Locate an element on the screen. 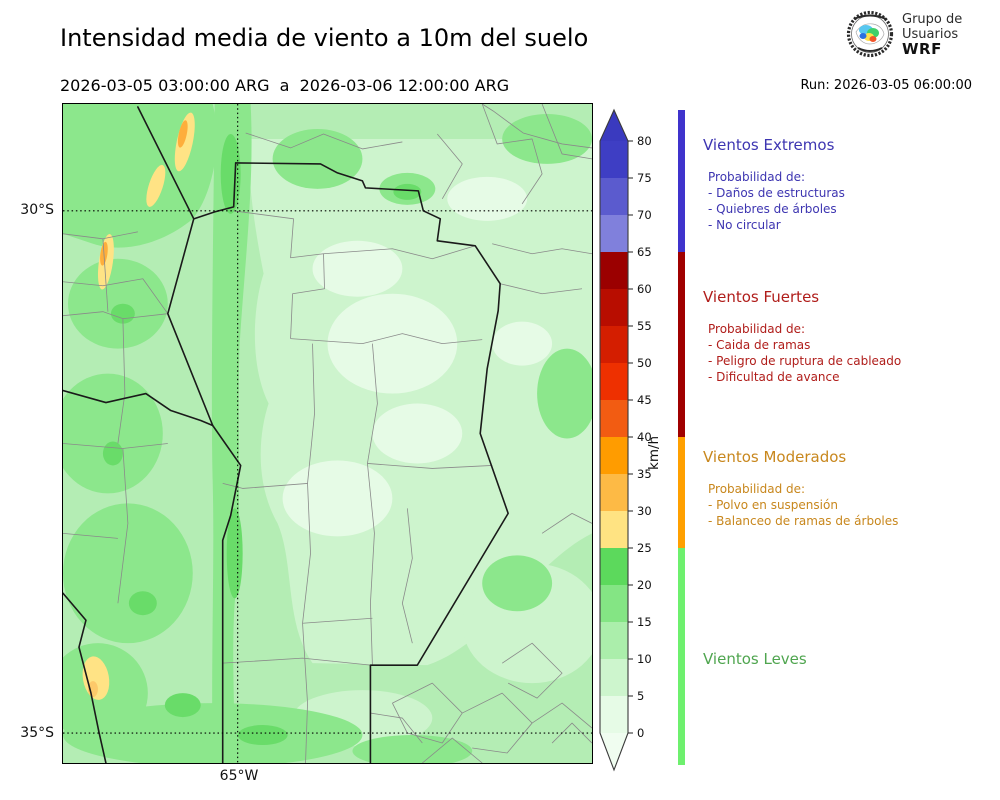 Image resolution: width=1000 pixels, height=800 pixels. category-item: - Caida de ramas is located at coordinates (759, 345).